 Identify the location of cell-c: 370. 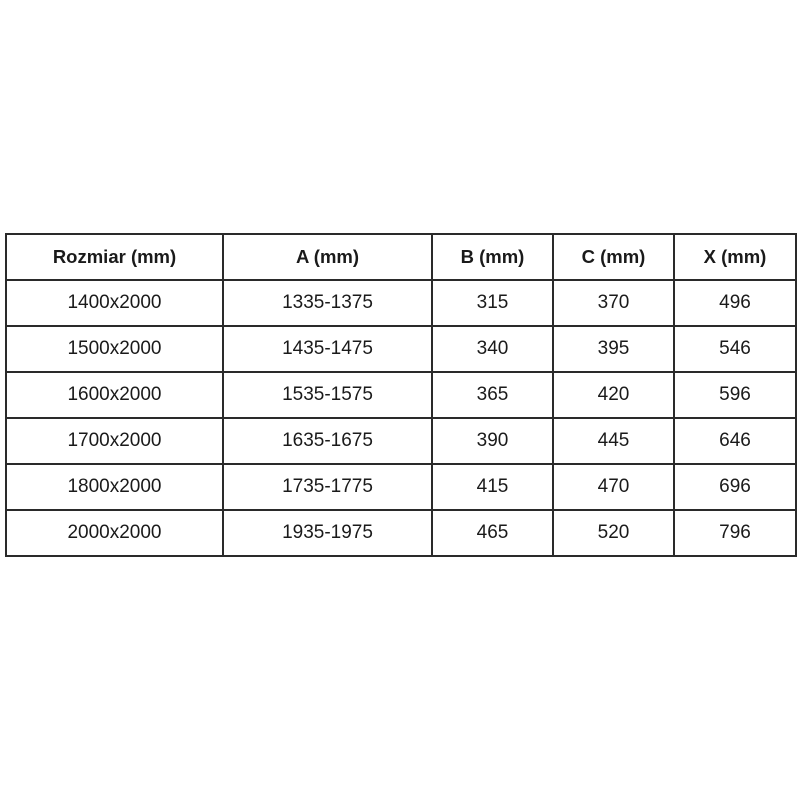
(613, 303).